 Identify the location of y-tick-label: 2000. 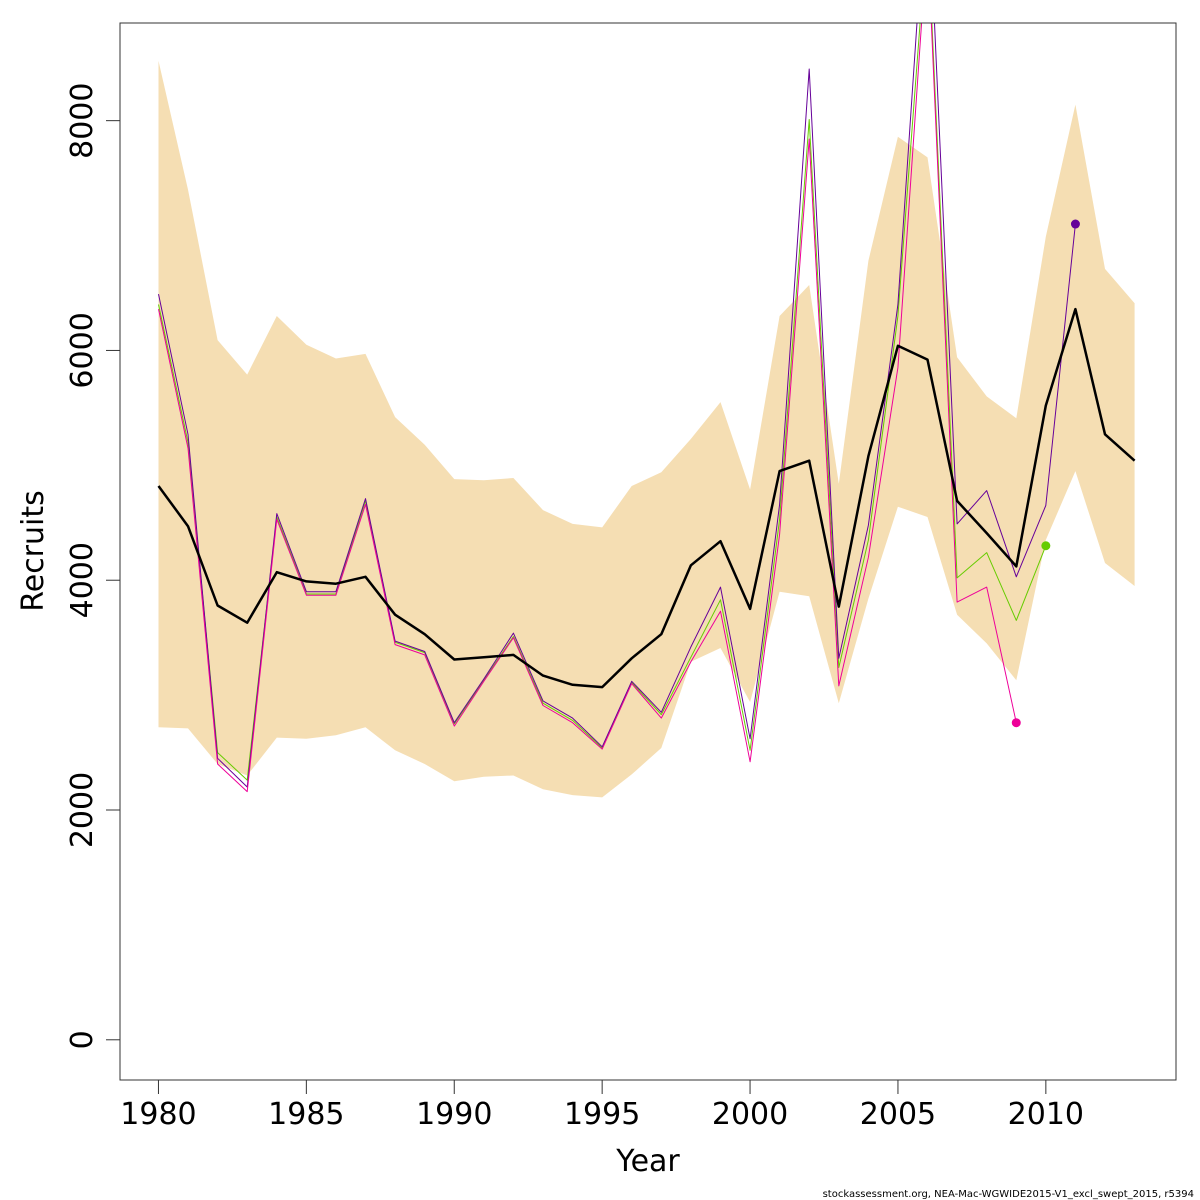
(82, 810).